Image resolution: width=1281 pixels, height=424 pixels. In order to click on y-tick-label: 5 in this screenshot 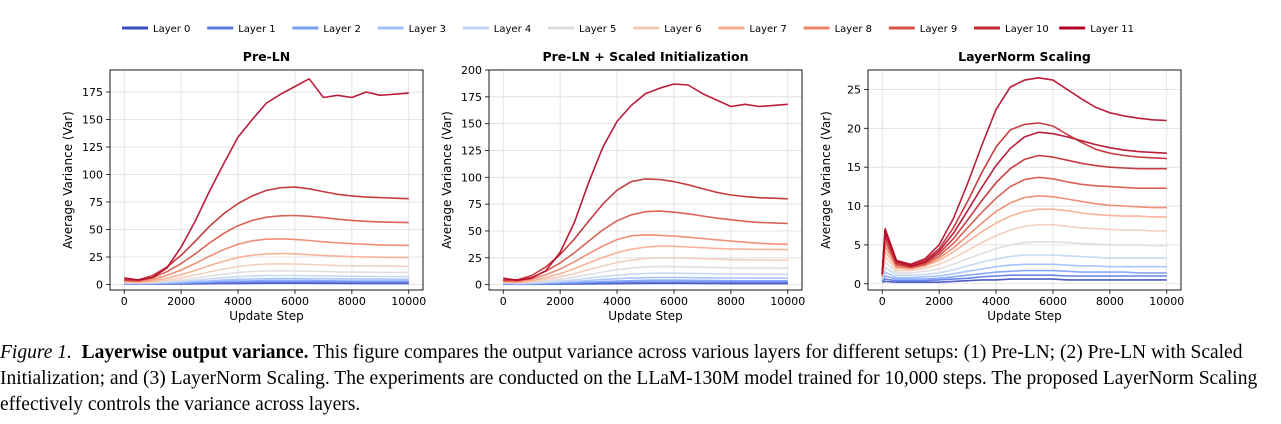, I will do `click(857, 245)`.